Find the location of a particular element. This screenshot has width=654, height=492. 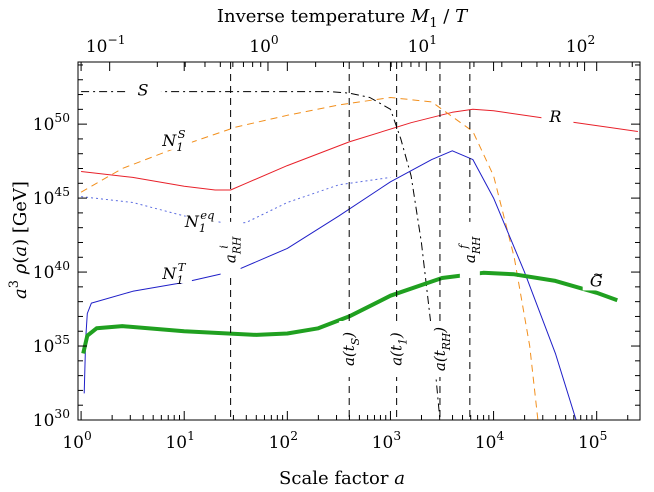

y-tick-label: 1030 is located at coordinates (51, 419).